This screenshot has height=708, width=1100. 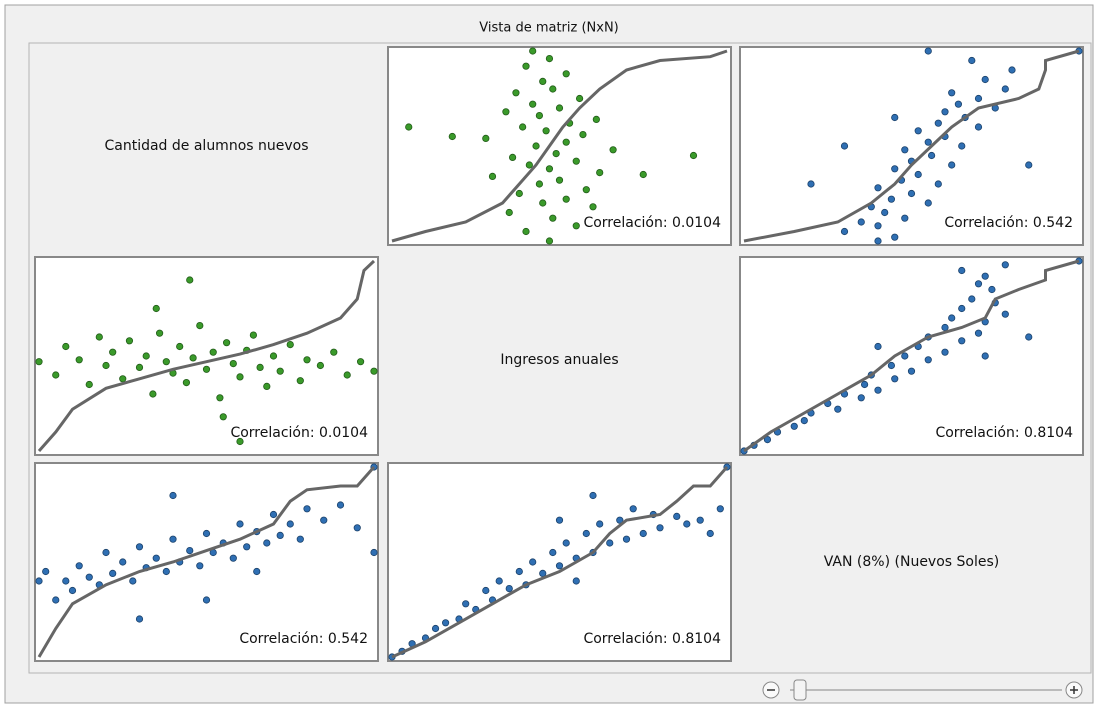 What do you see at coordinates (922, 690) in the screenshot?
I see `zoom-slider` at bounding box center [922, 690].